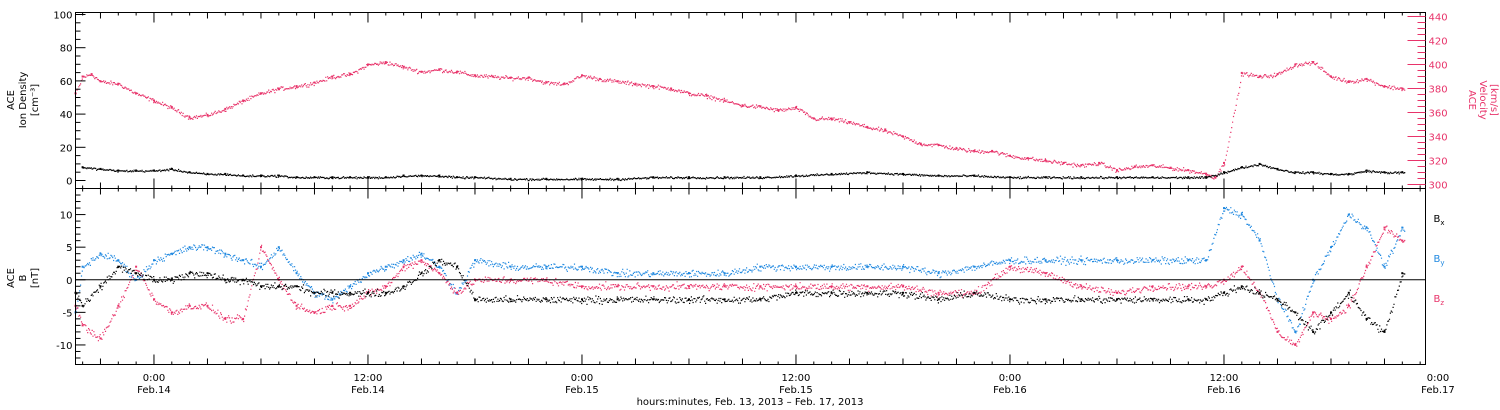 This screenshot has width=1500, height=410. Describe the element at coordinates (69, 182) in the screenshot. I see `density-tick-label: 0` at that location.